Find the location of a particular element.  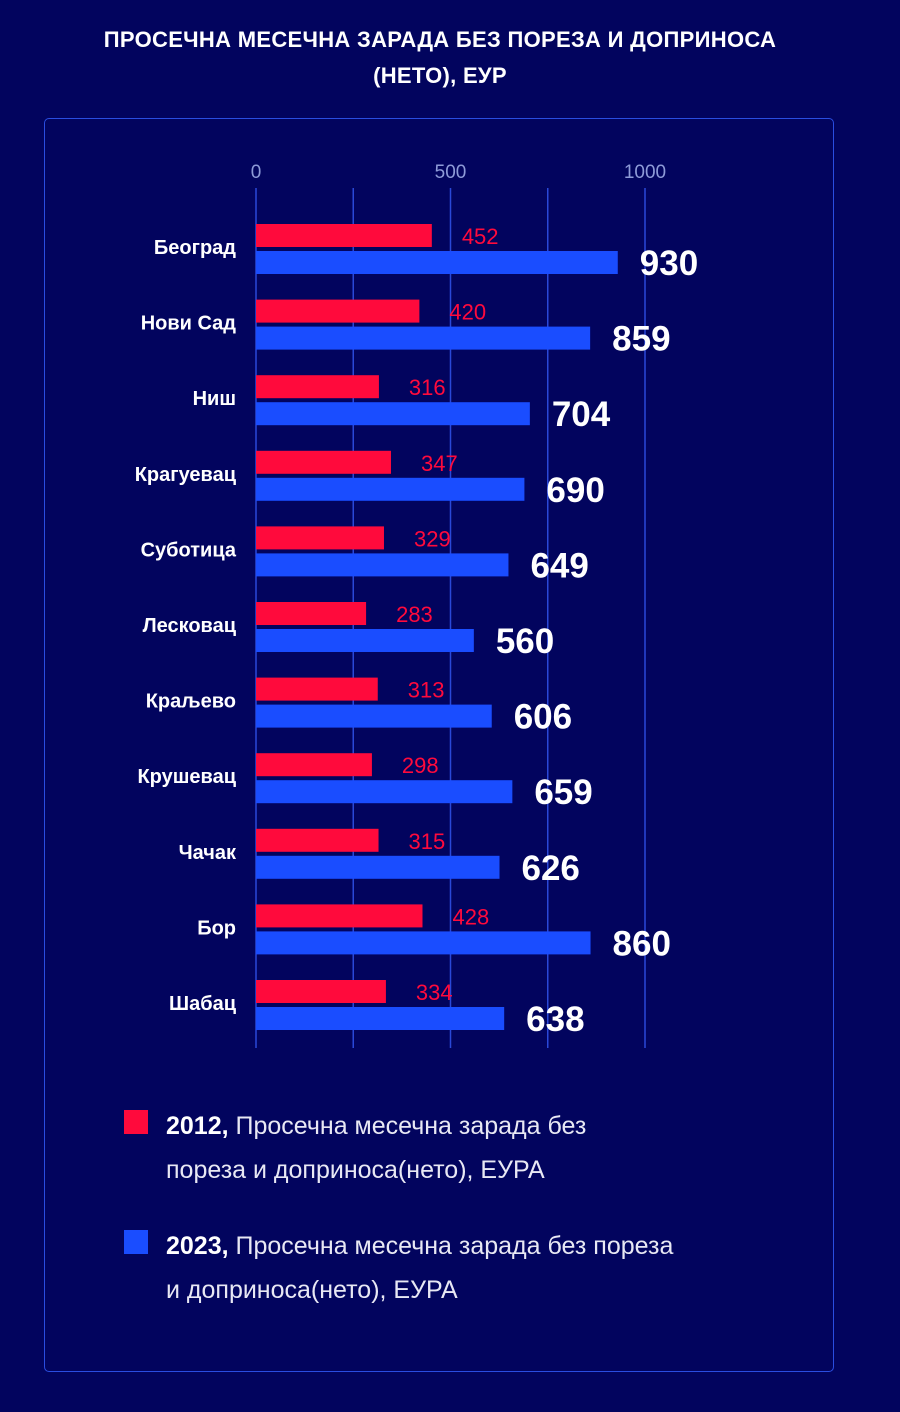

category-label: Нови Сад is located at coordinates (189, 324).